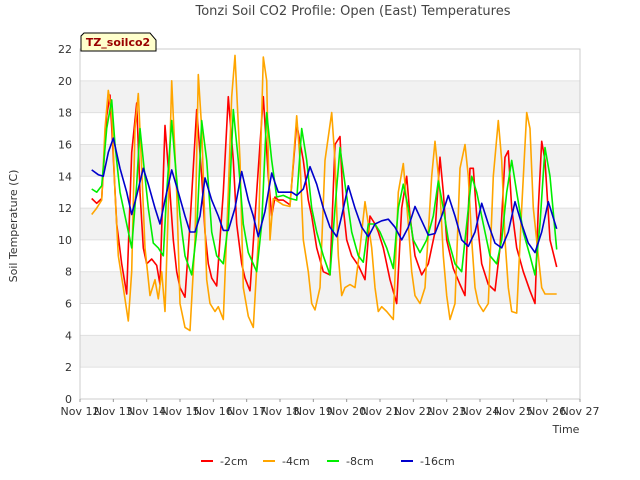 This screenshot has height=480, width=640. What do you see at coordinates (296, 461) in the screenshot?
I see `legend-label: -4cm` at bounding box center [296, 461].